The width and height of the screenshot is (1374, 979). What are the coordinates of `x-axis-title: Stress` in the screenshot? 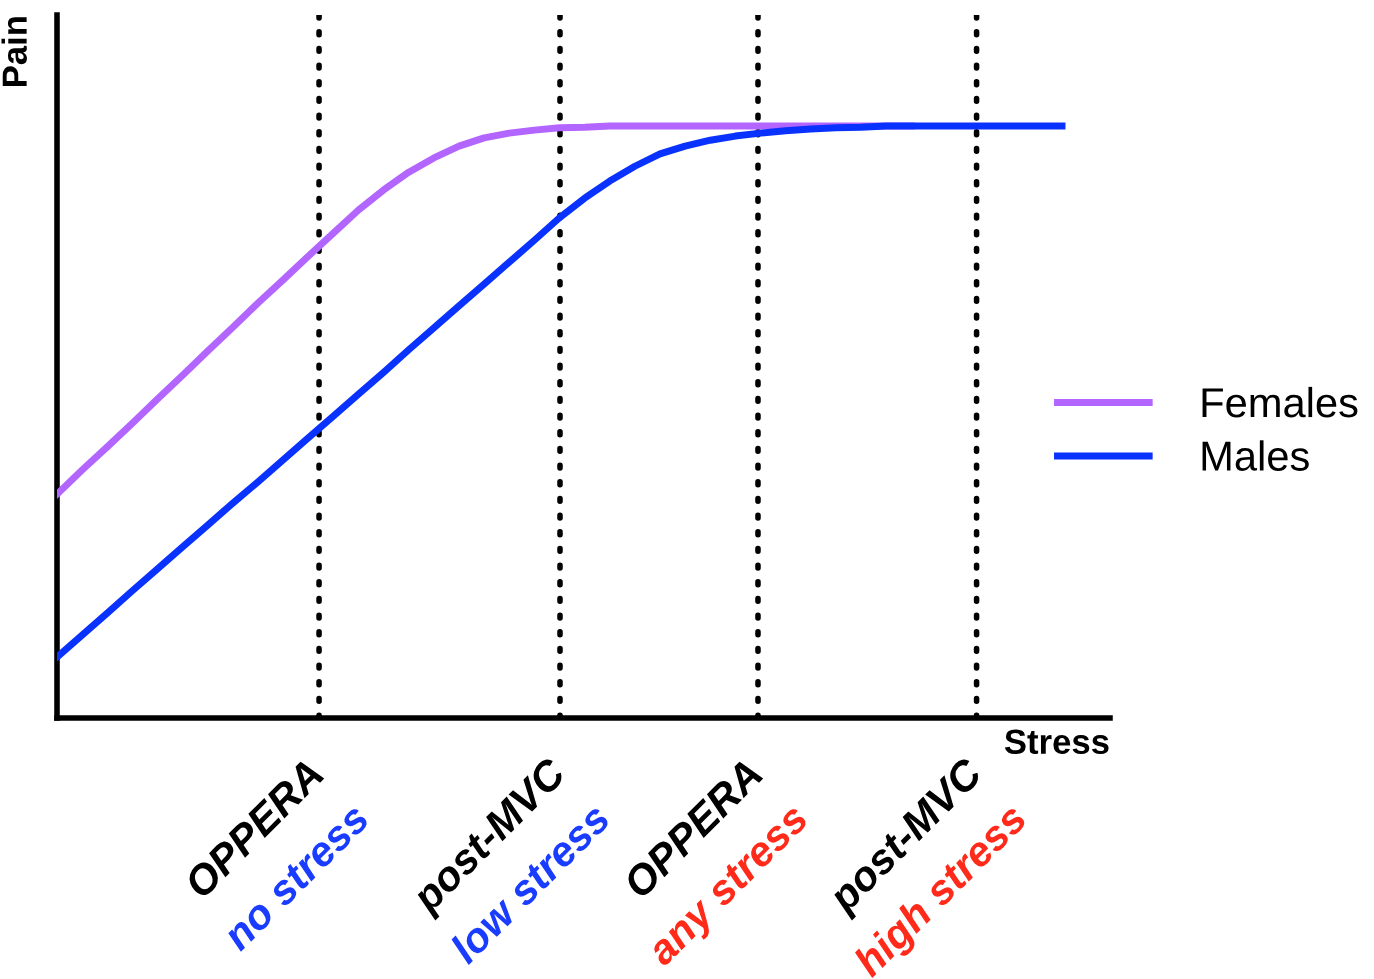 It's located at (1056, 742).